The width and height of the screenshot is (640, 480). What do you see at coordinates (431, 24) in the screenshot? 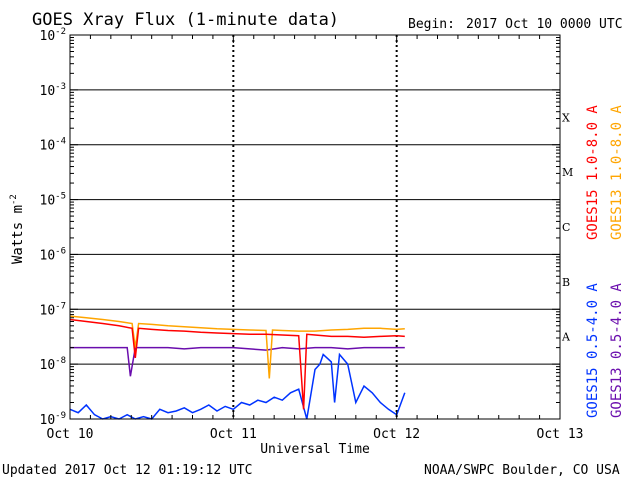
I see `begin-label: Begin:` at bounding box center [431, 24].